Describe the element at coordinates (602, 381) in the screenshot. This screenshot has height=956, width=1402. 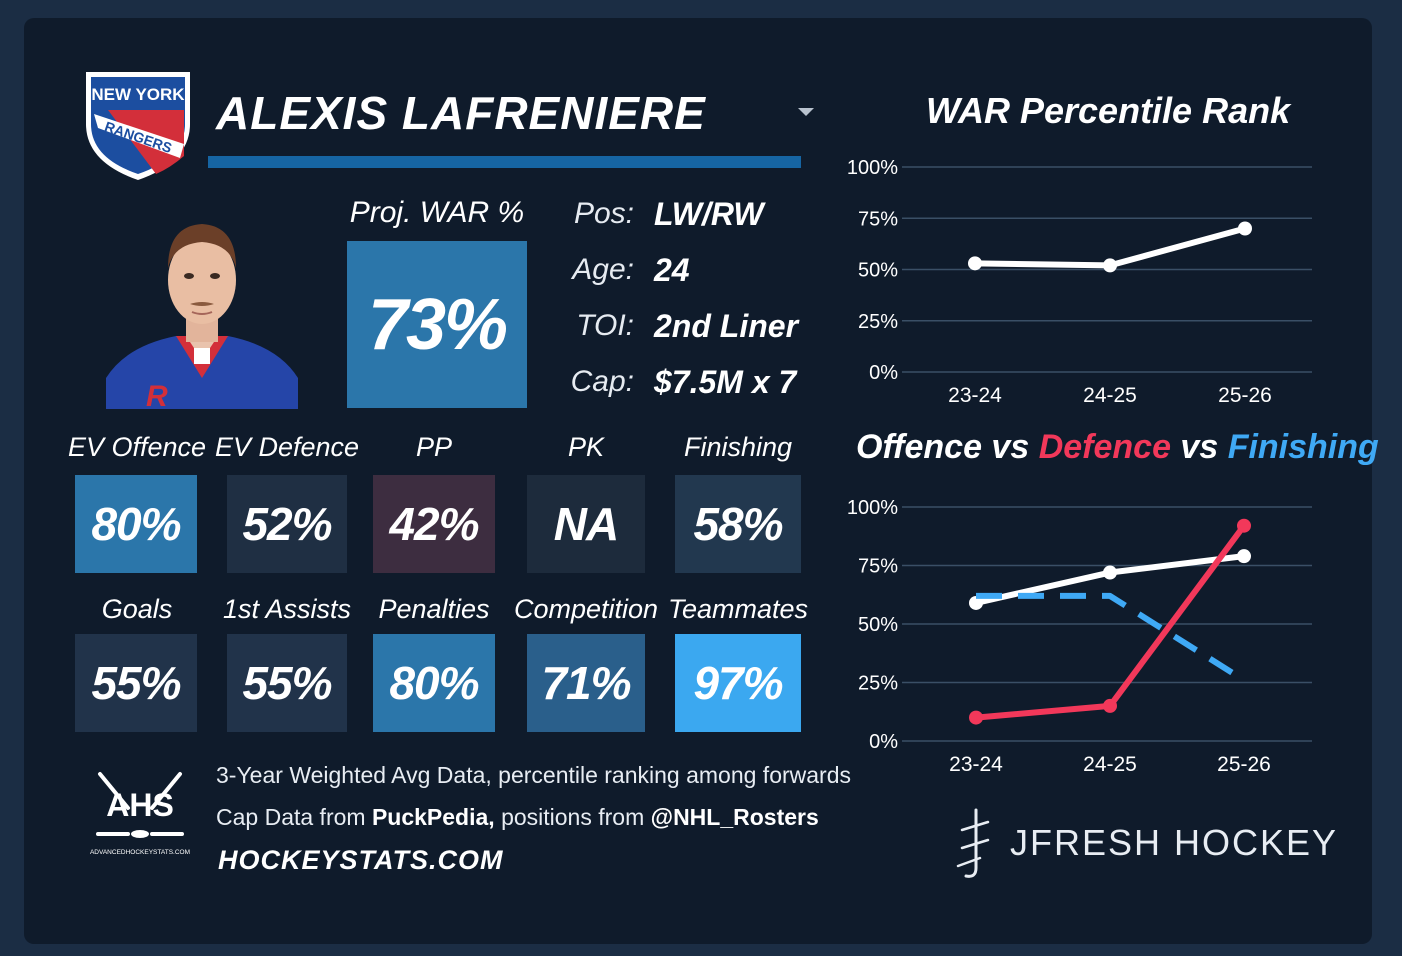
I see `info-label: Cap:` at that location.